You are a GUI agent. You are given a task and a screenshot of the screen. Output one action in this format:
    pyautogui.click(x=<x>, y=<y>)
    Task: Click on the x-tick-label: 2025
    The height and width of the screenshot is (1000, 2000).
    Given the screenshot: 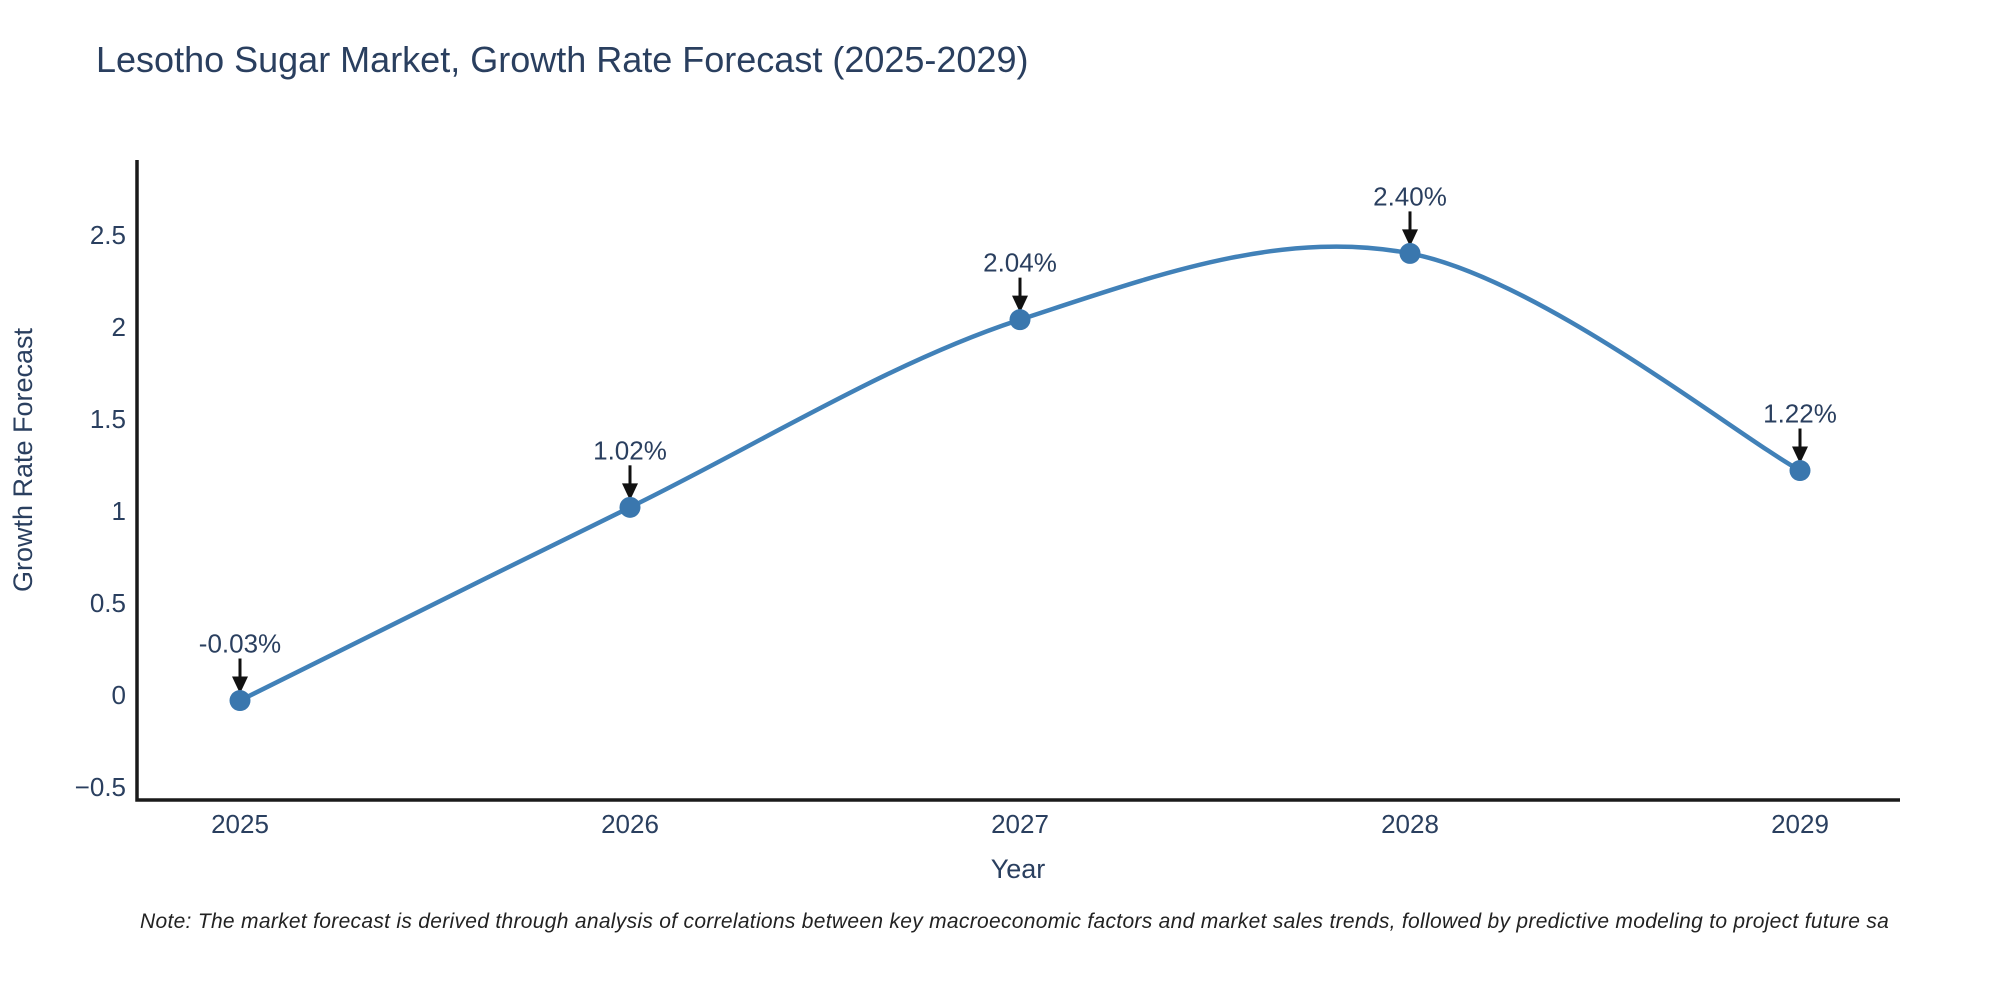 What is the action you would take?
    pyautogui.click(x=240, y=824)
    